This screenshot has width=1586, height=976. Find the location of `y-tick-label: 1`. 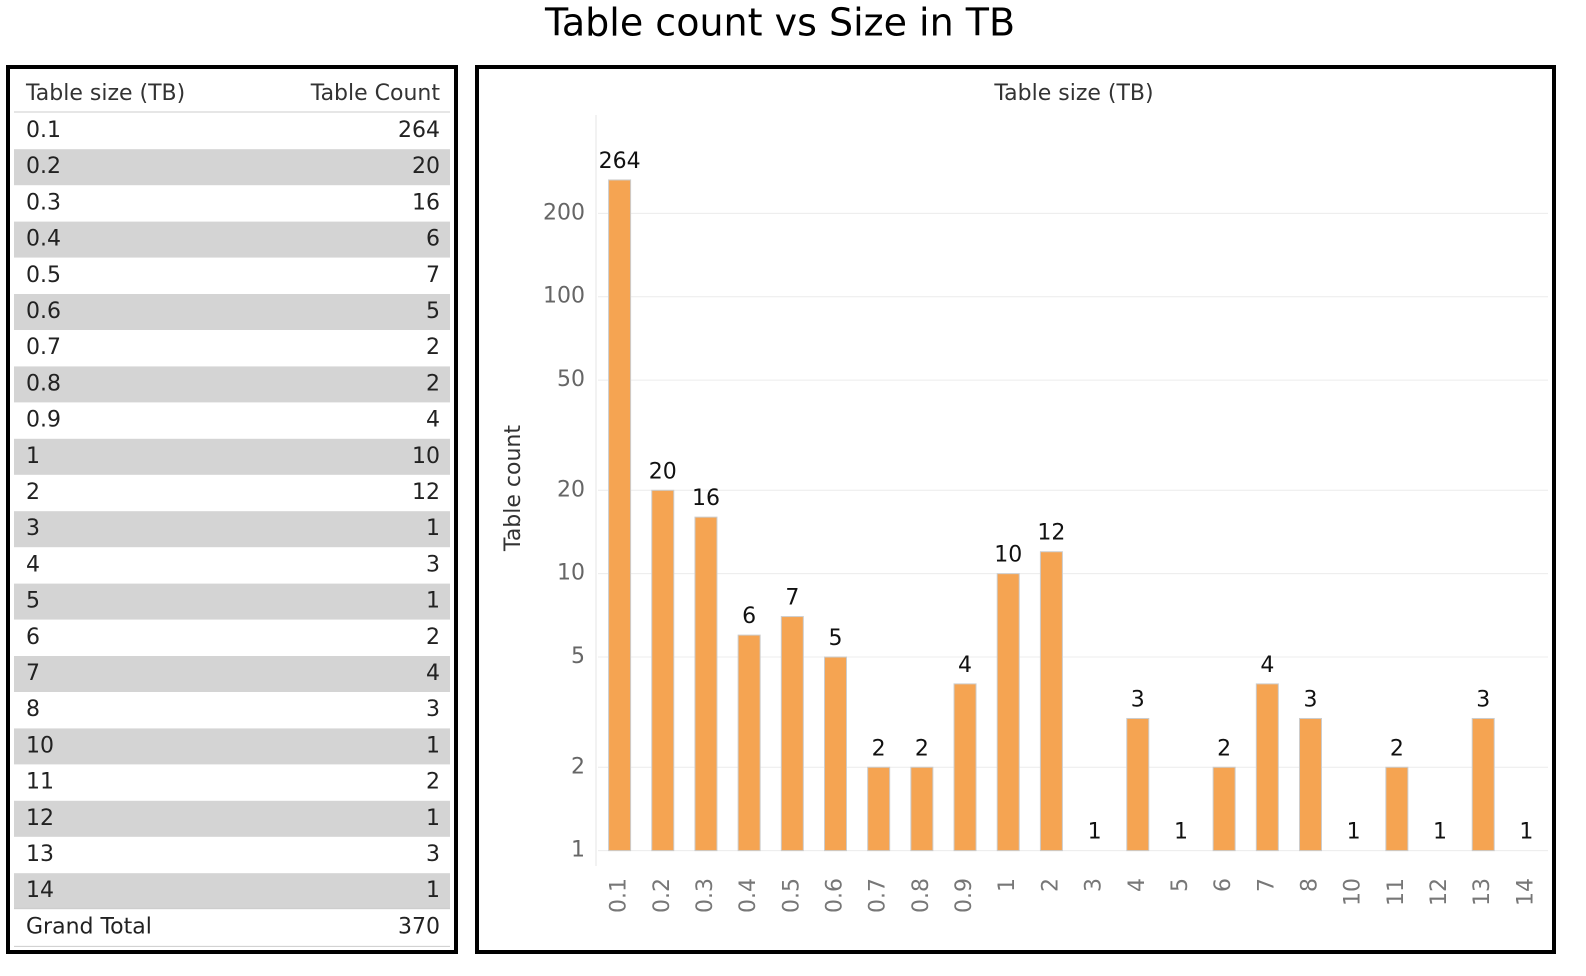

y-tick-label: 1 is located at coordinates (578, 850).